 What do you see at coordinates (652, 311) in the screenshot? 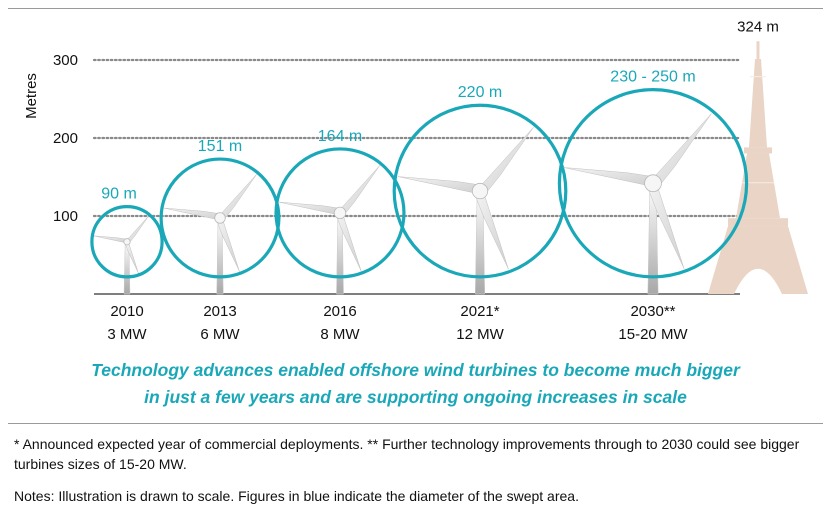
I see `year-label-5: 2030**` at bounding box center [652, 311].